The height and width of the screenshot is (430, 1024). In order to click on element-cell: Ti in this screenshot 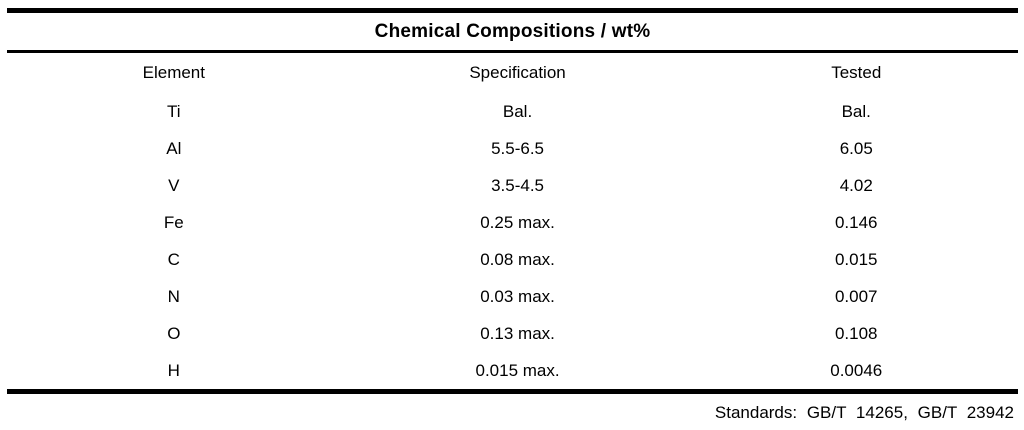, I will do `click(174, 111)`.